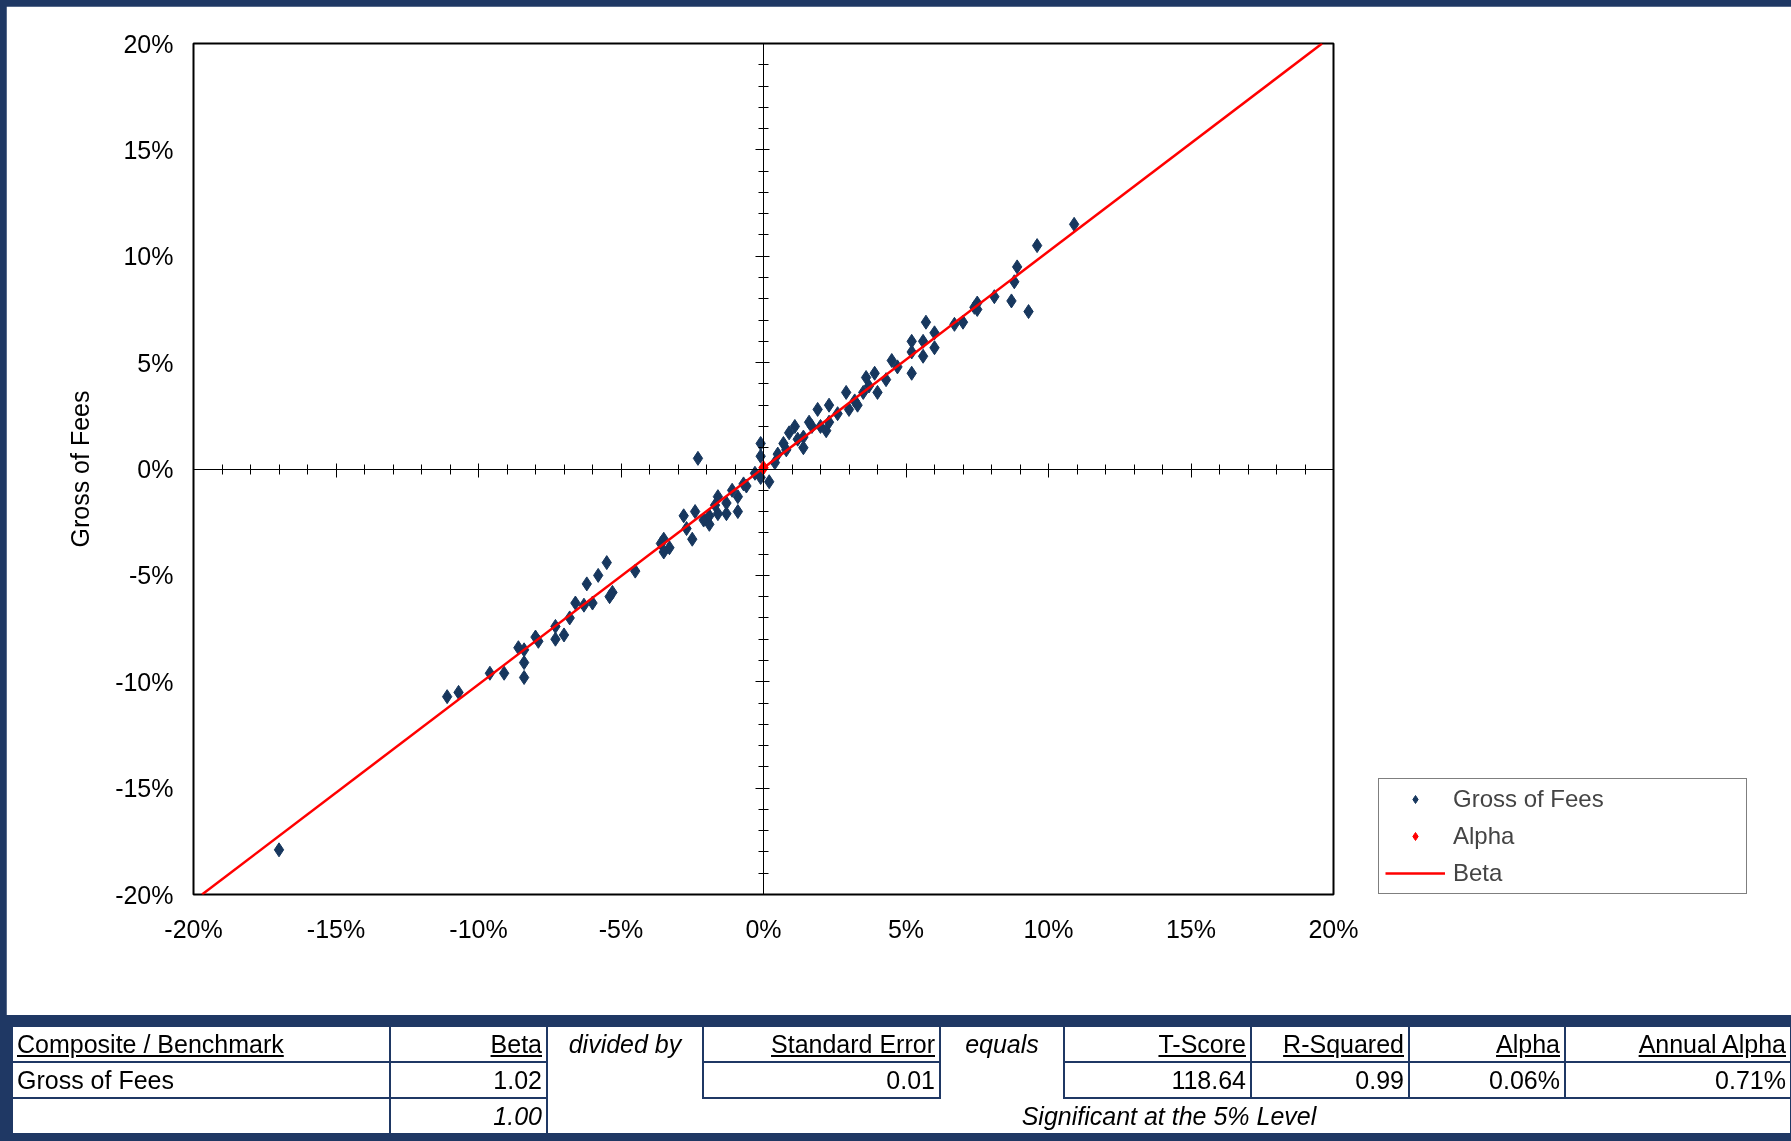 This screenshot has height=1141, width=1791. I want to click on x-tick-label: 15%, so click(1191, 928).